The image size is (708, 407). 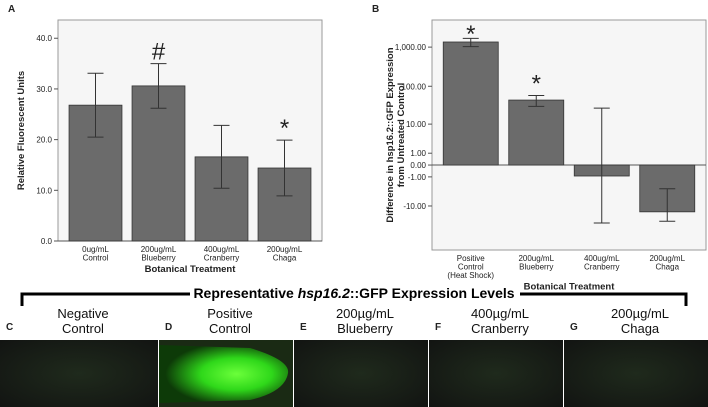 I want to click on image-label: Negative Control, so click(x=82, y=321).